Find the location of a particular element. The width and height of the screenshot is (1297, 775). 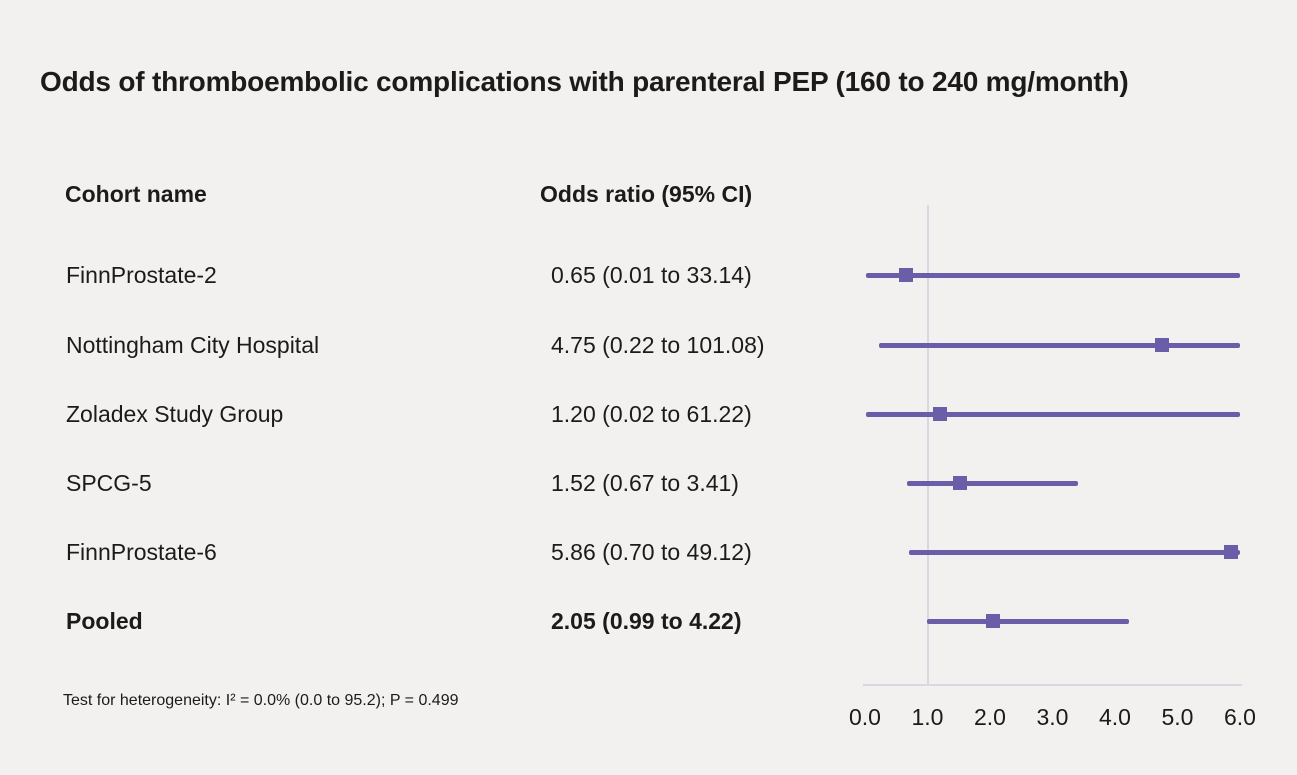

x-tick-label: 4.0 is located at coordinates (1115, 717).